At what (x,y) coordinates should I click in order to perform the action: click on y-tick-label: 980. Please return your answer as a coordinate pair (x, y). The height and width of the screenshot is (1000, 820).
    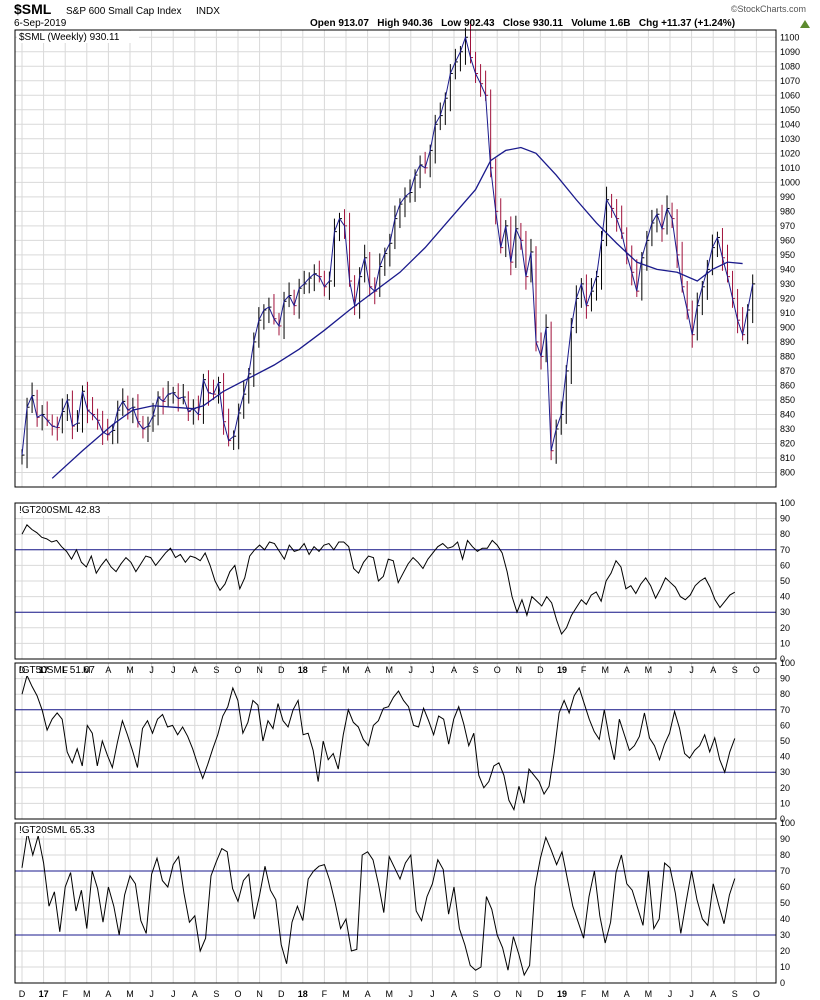
    Looking at the image, I should click on (787, 211).